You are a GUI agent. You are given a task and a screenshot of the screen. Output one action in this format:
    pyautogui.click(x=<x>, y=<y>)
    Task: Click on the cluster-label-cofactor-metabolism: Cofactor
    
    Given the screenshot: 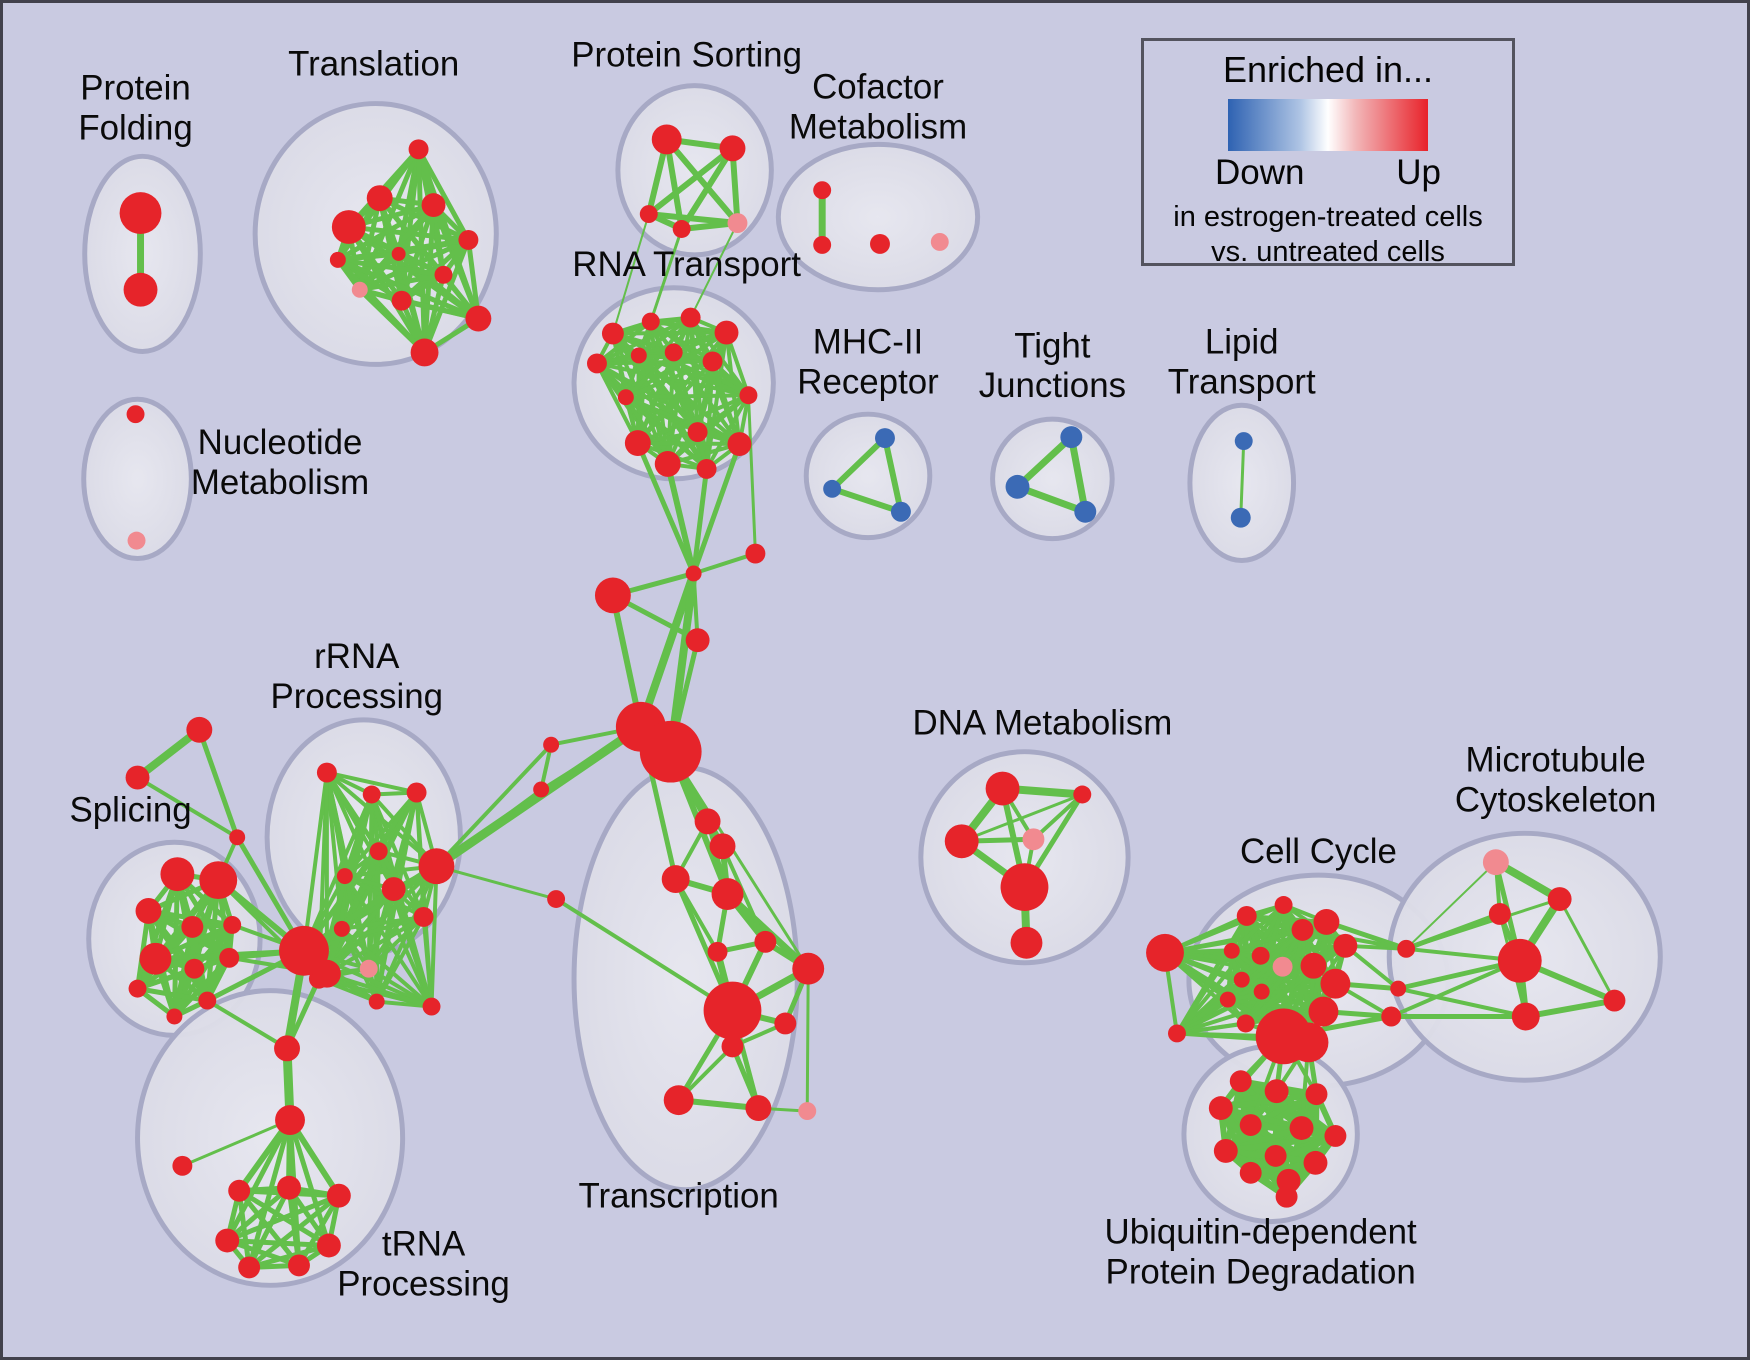 What is the action you would take?
    pyautogui.click(x=878, y=87)
    